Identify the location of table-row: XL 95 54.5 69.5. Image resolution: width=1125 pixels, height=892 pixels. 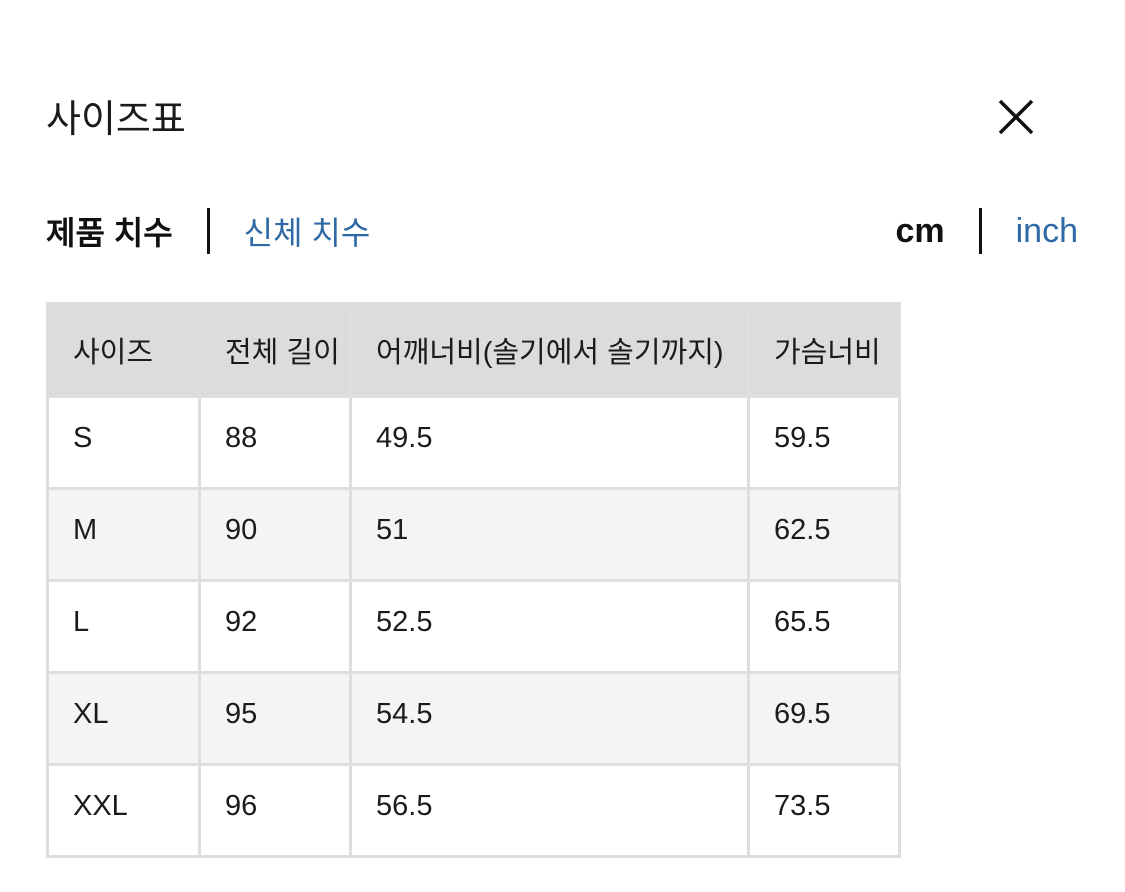
(473, 718).